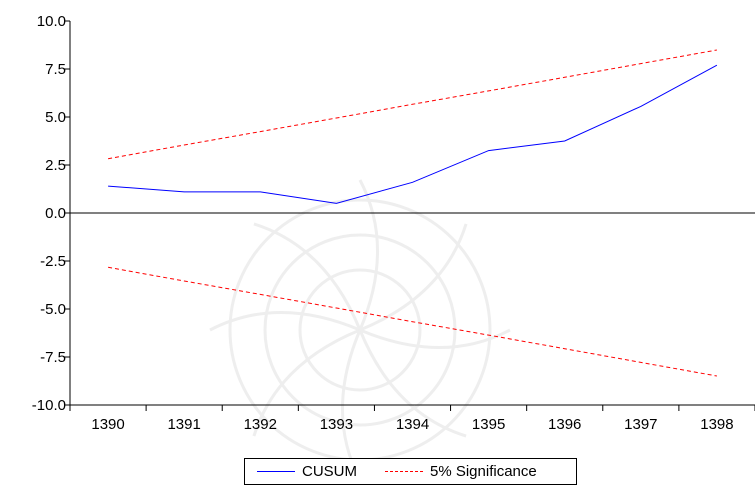  What do you see at coordinates (488, 424) in the screenshot?
I see `x-tick-label: 1395` at bounding box center [488, 424].